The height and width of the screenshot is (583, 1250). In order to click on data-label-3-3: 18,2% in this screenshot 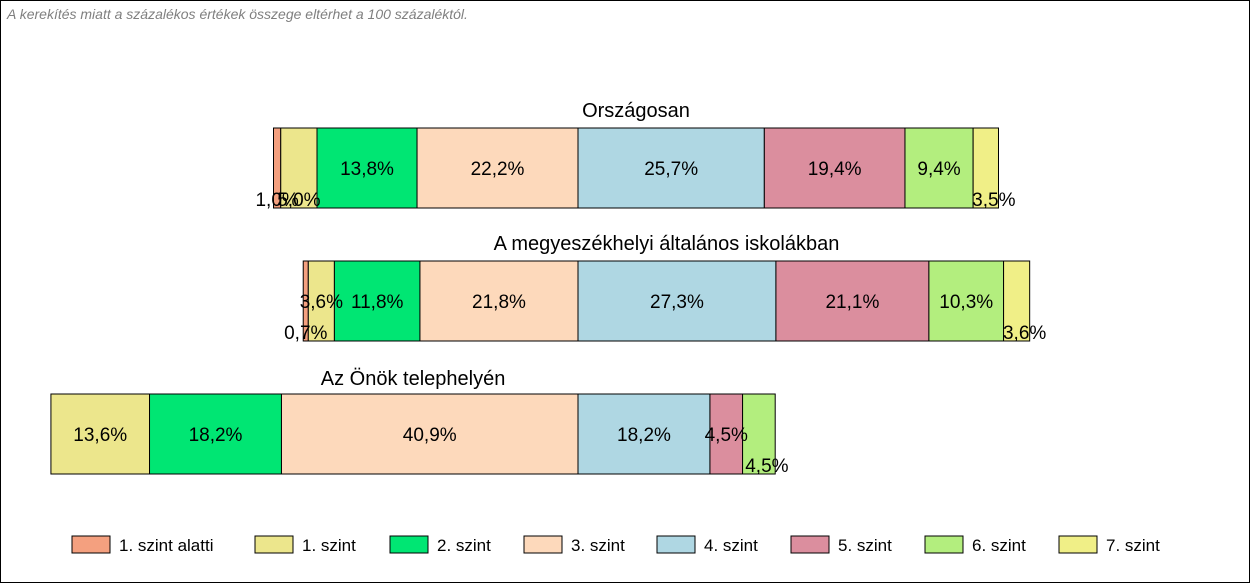, I will do `click(216, 435)`.